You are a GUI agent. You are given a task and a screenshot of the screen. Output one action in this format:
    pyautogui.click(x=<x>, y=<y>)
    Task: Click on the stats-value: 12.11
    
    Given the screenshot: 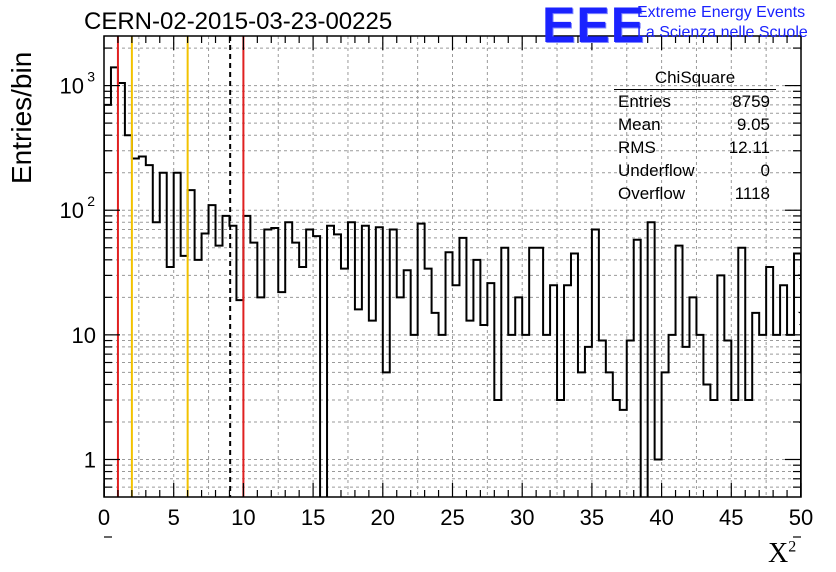 What is the action you would take?
    pyautogui.click(x=749, y=147)
    